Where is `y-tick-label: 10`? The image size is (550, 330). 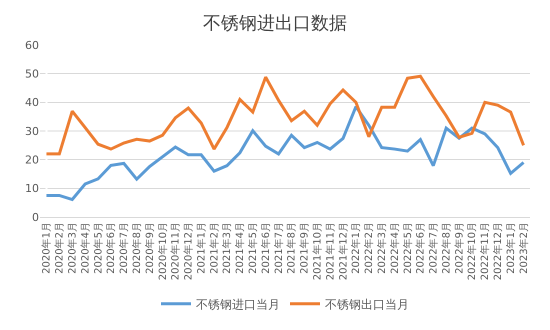
y-tick-label: 10 is located at coordinates (32, 189).